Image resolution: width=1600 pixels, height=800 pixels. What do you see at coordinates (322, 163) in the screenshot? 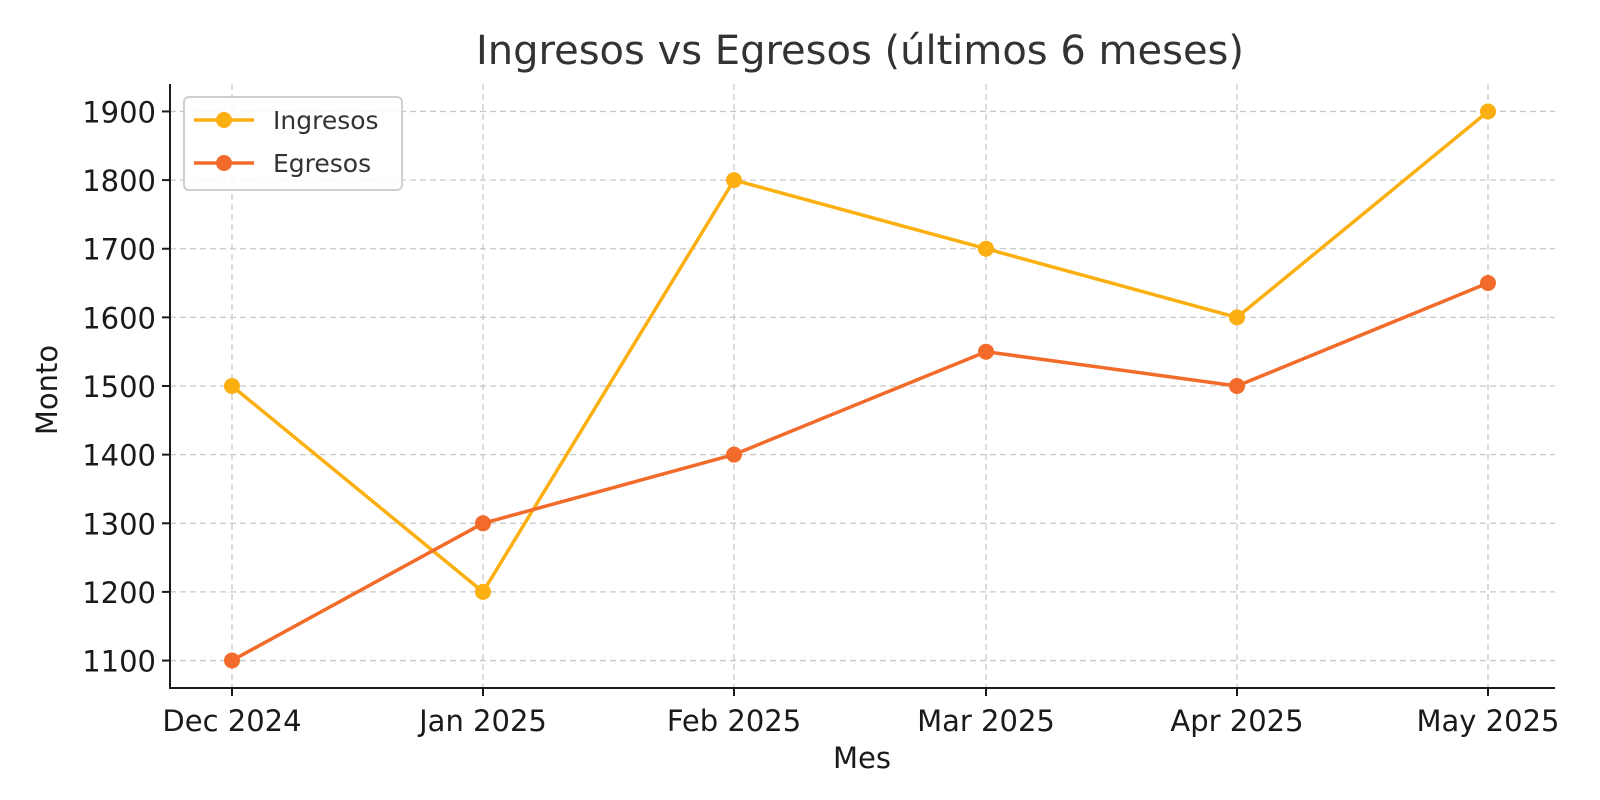
I see `legend-label-egresos: Egresos` at bounding box center [322, 163].